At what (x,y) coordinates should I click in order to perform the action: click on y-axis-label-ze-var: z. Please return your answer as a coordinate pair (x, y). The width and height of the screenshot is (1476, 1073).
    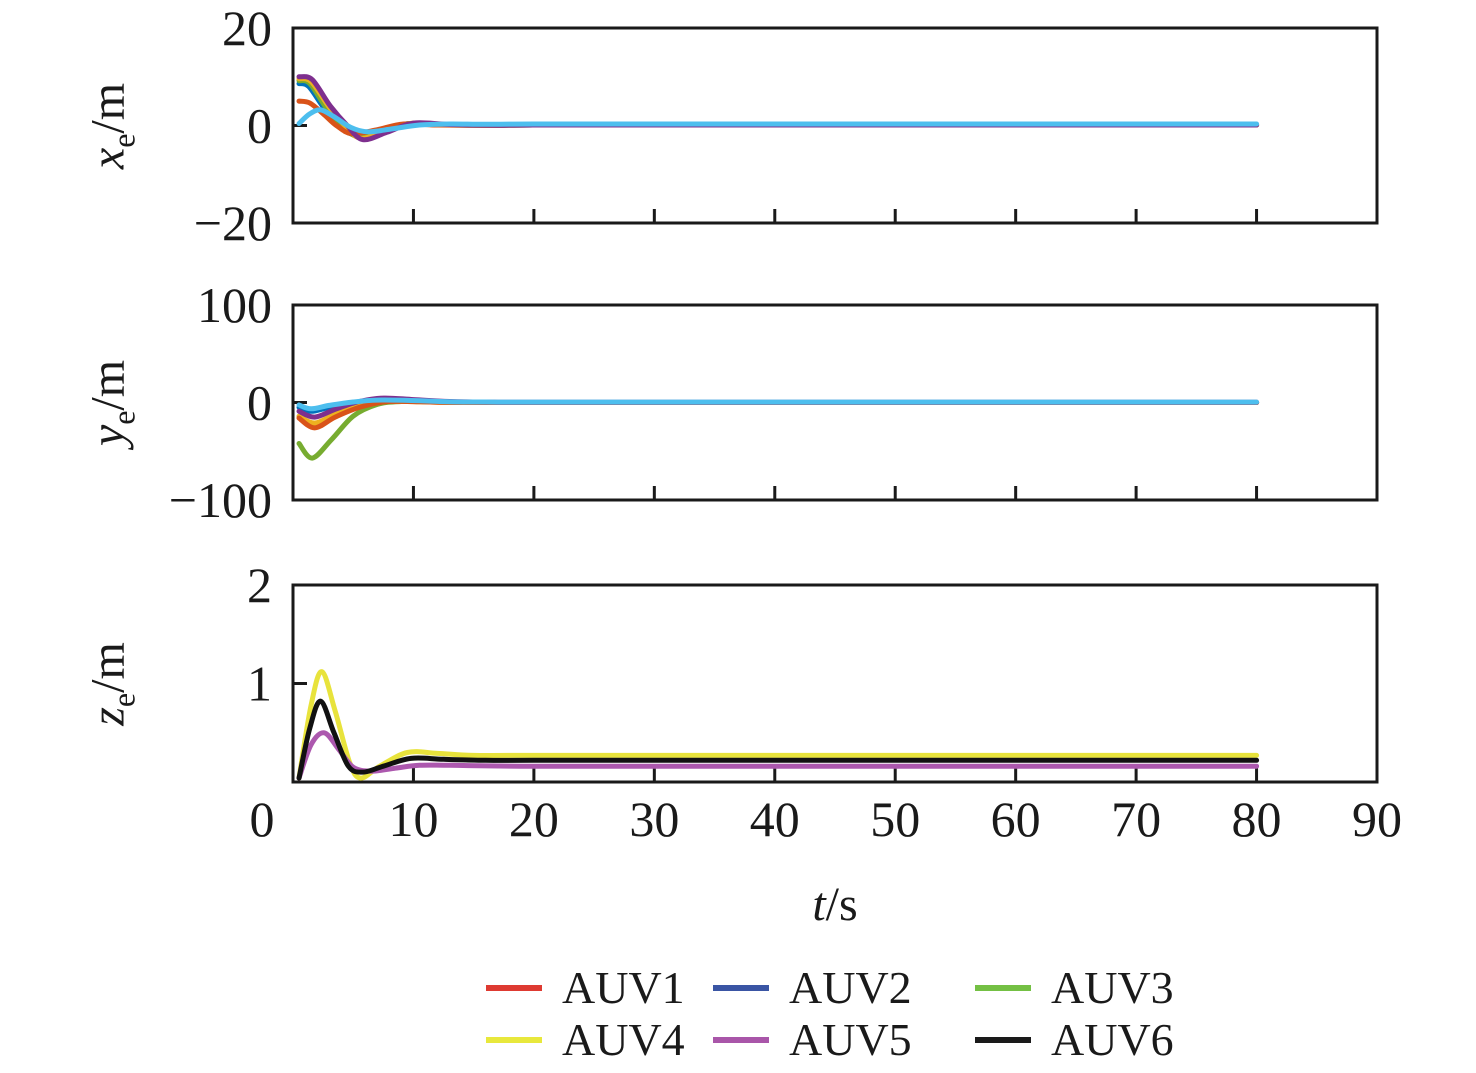
    Looking at the image, I should click on (108, 716).